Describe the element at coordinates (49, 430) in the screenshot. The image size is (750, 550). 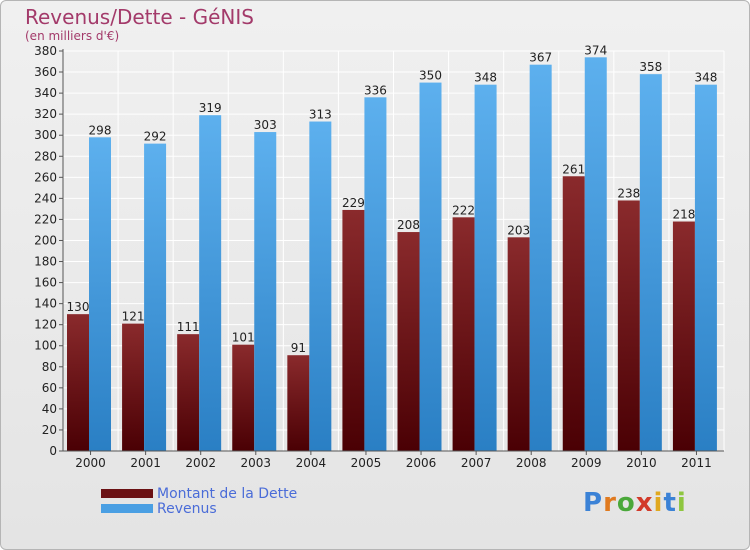
I see `y-tick-label: 20` at that location.